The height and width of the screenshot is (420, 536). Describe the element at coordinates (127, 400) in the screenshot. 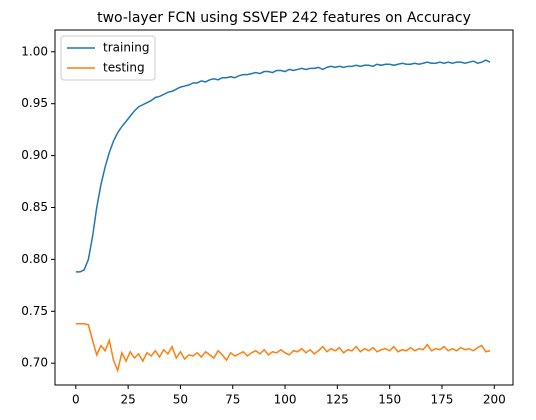

I see `x-tick-label: 25` at that location.